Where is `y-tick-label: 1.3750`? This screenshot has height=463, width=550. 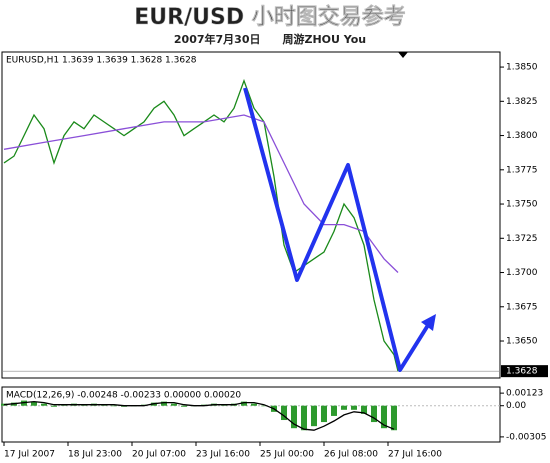 y-tick-label: 1.3750 is located at coordinates (522, 205).